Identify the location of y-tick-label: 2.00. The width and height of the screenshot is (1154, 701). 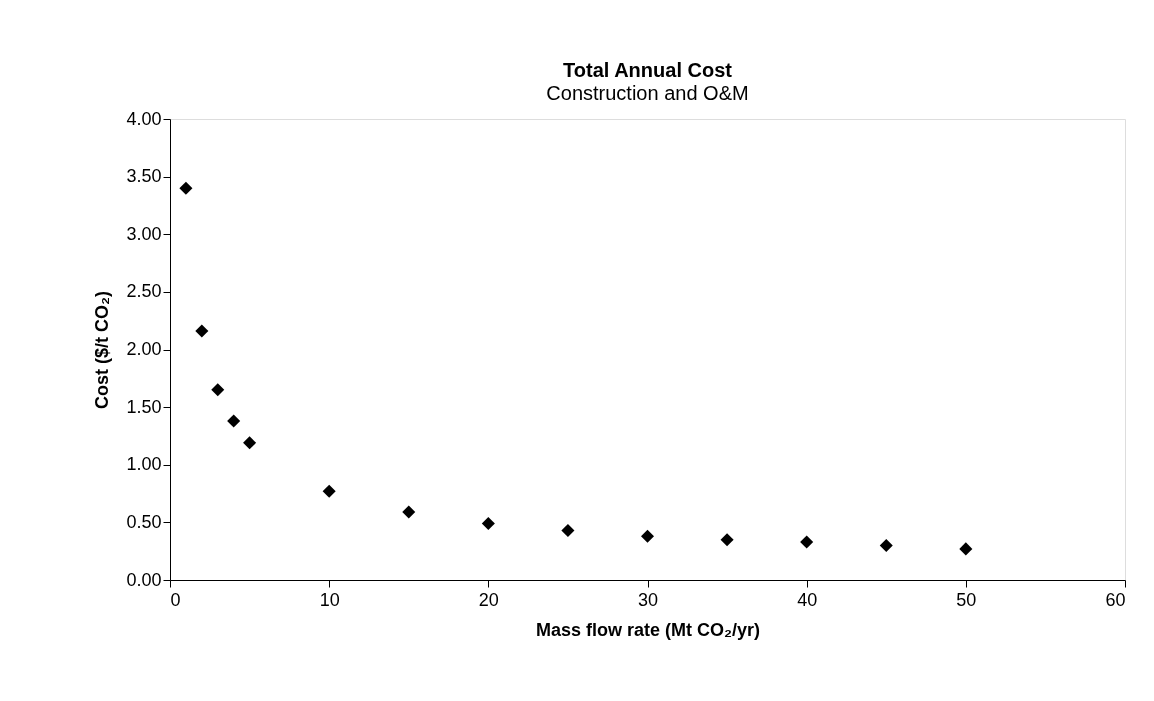
(144, 349).